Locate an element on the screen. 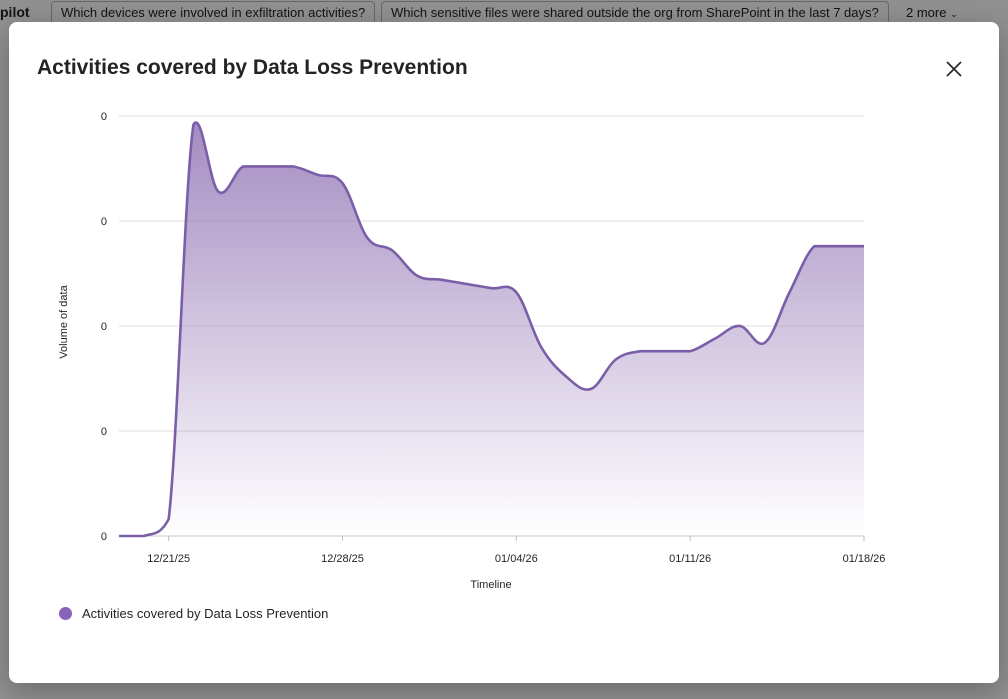  legend-color-dot is located at coordinates (65, 613).